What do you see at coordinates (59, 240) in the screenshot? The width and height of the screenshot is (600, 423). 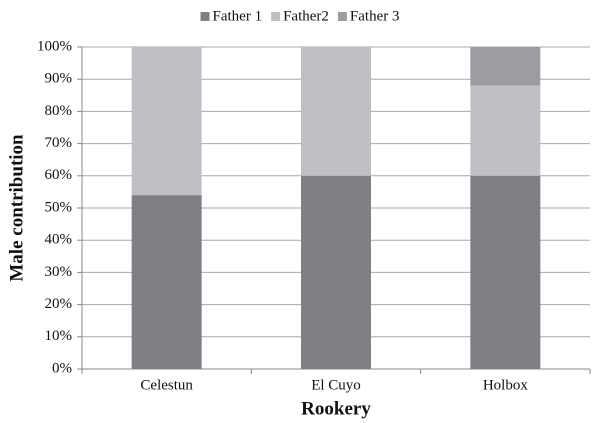 I see `y-tick-label: 40%` at bounding box center [59, 240].